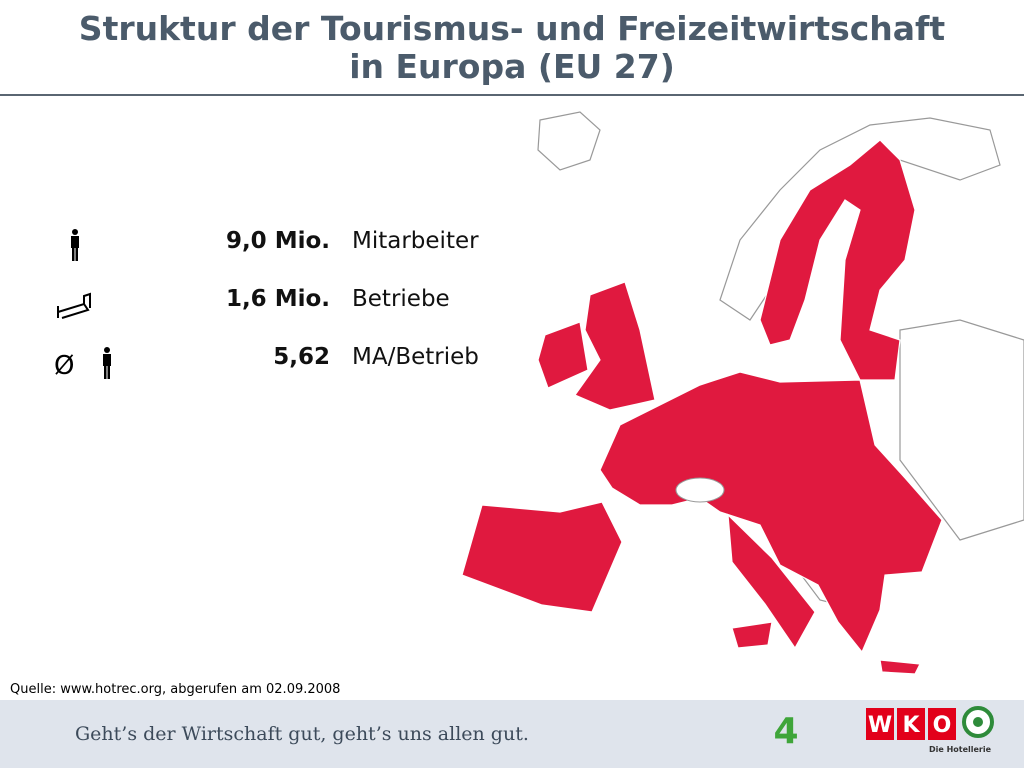 The width and height of the screenshot is (1024, 768). I want to click on scandinavia, so click(837, 260).